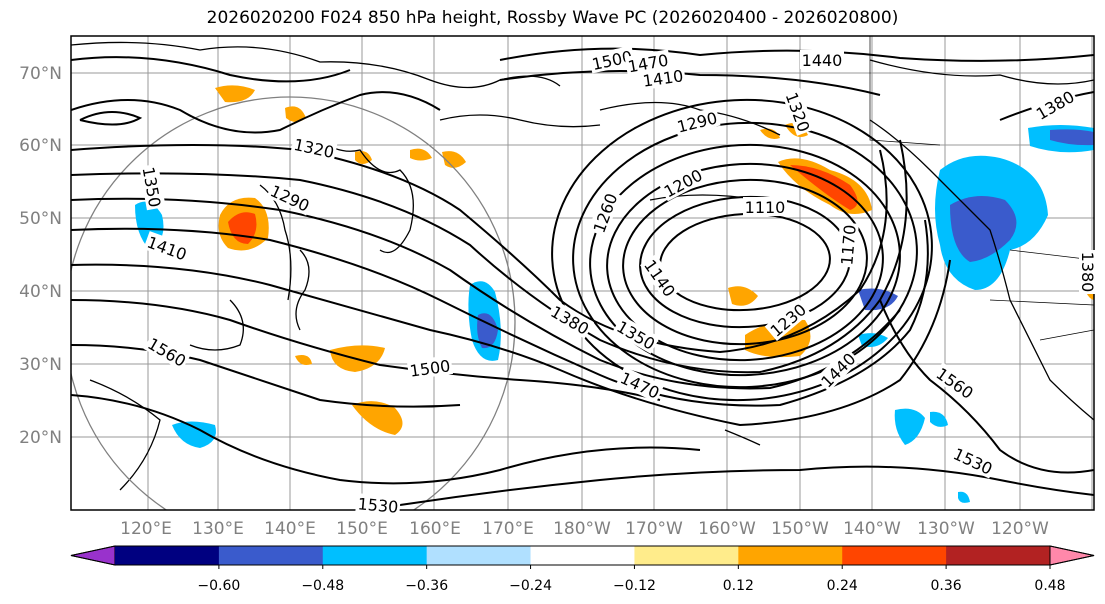  Describe the element at coordinates (727, 529) in the screenshot. I see `longitude-label: 160°W` at that location.